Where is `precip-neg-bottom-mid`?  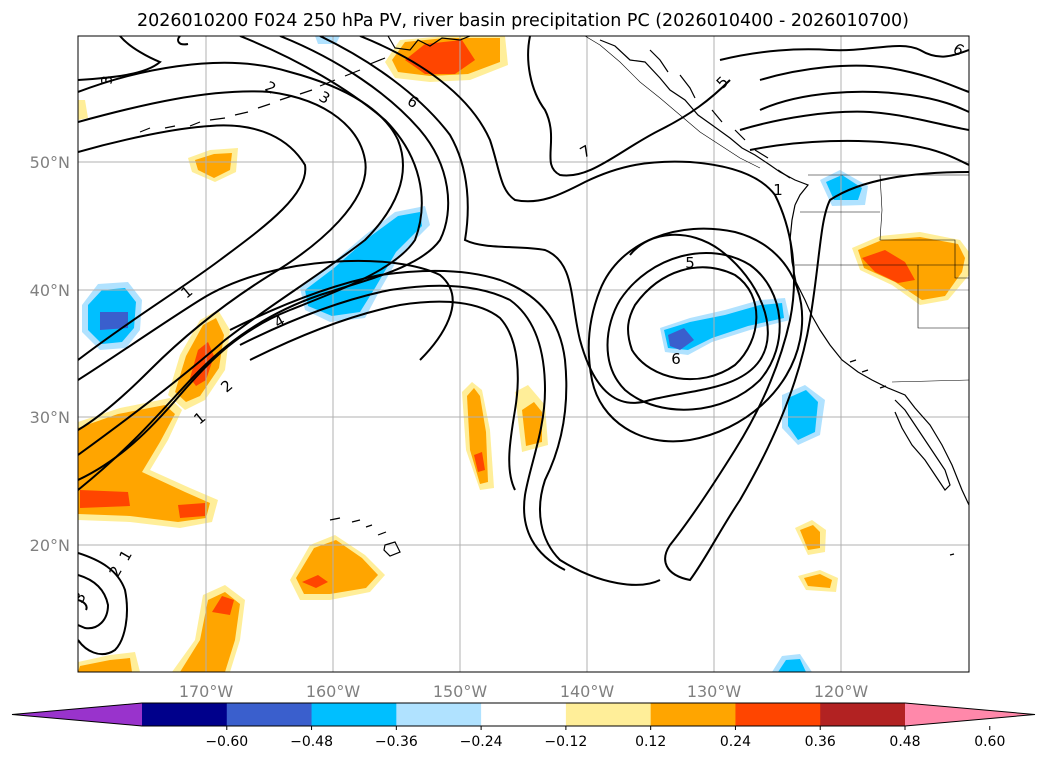 precip-neg-bottom-mid is located at coordinates (792, 665).